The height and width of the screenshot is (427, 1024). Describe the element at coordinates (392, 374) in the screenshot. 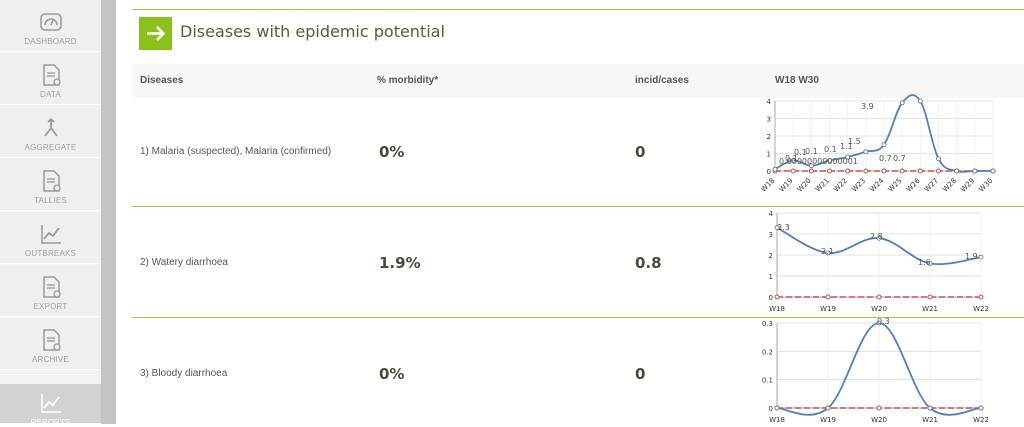

I see `morbidity-value: 0%` at that location.